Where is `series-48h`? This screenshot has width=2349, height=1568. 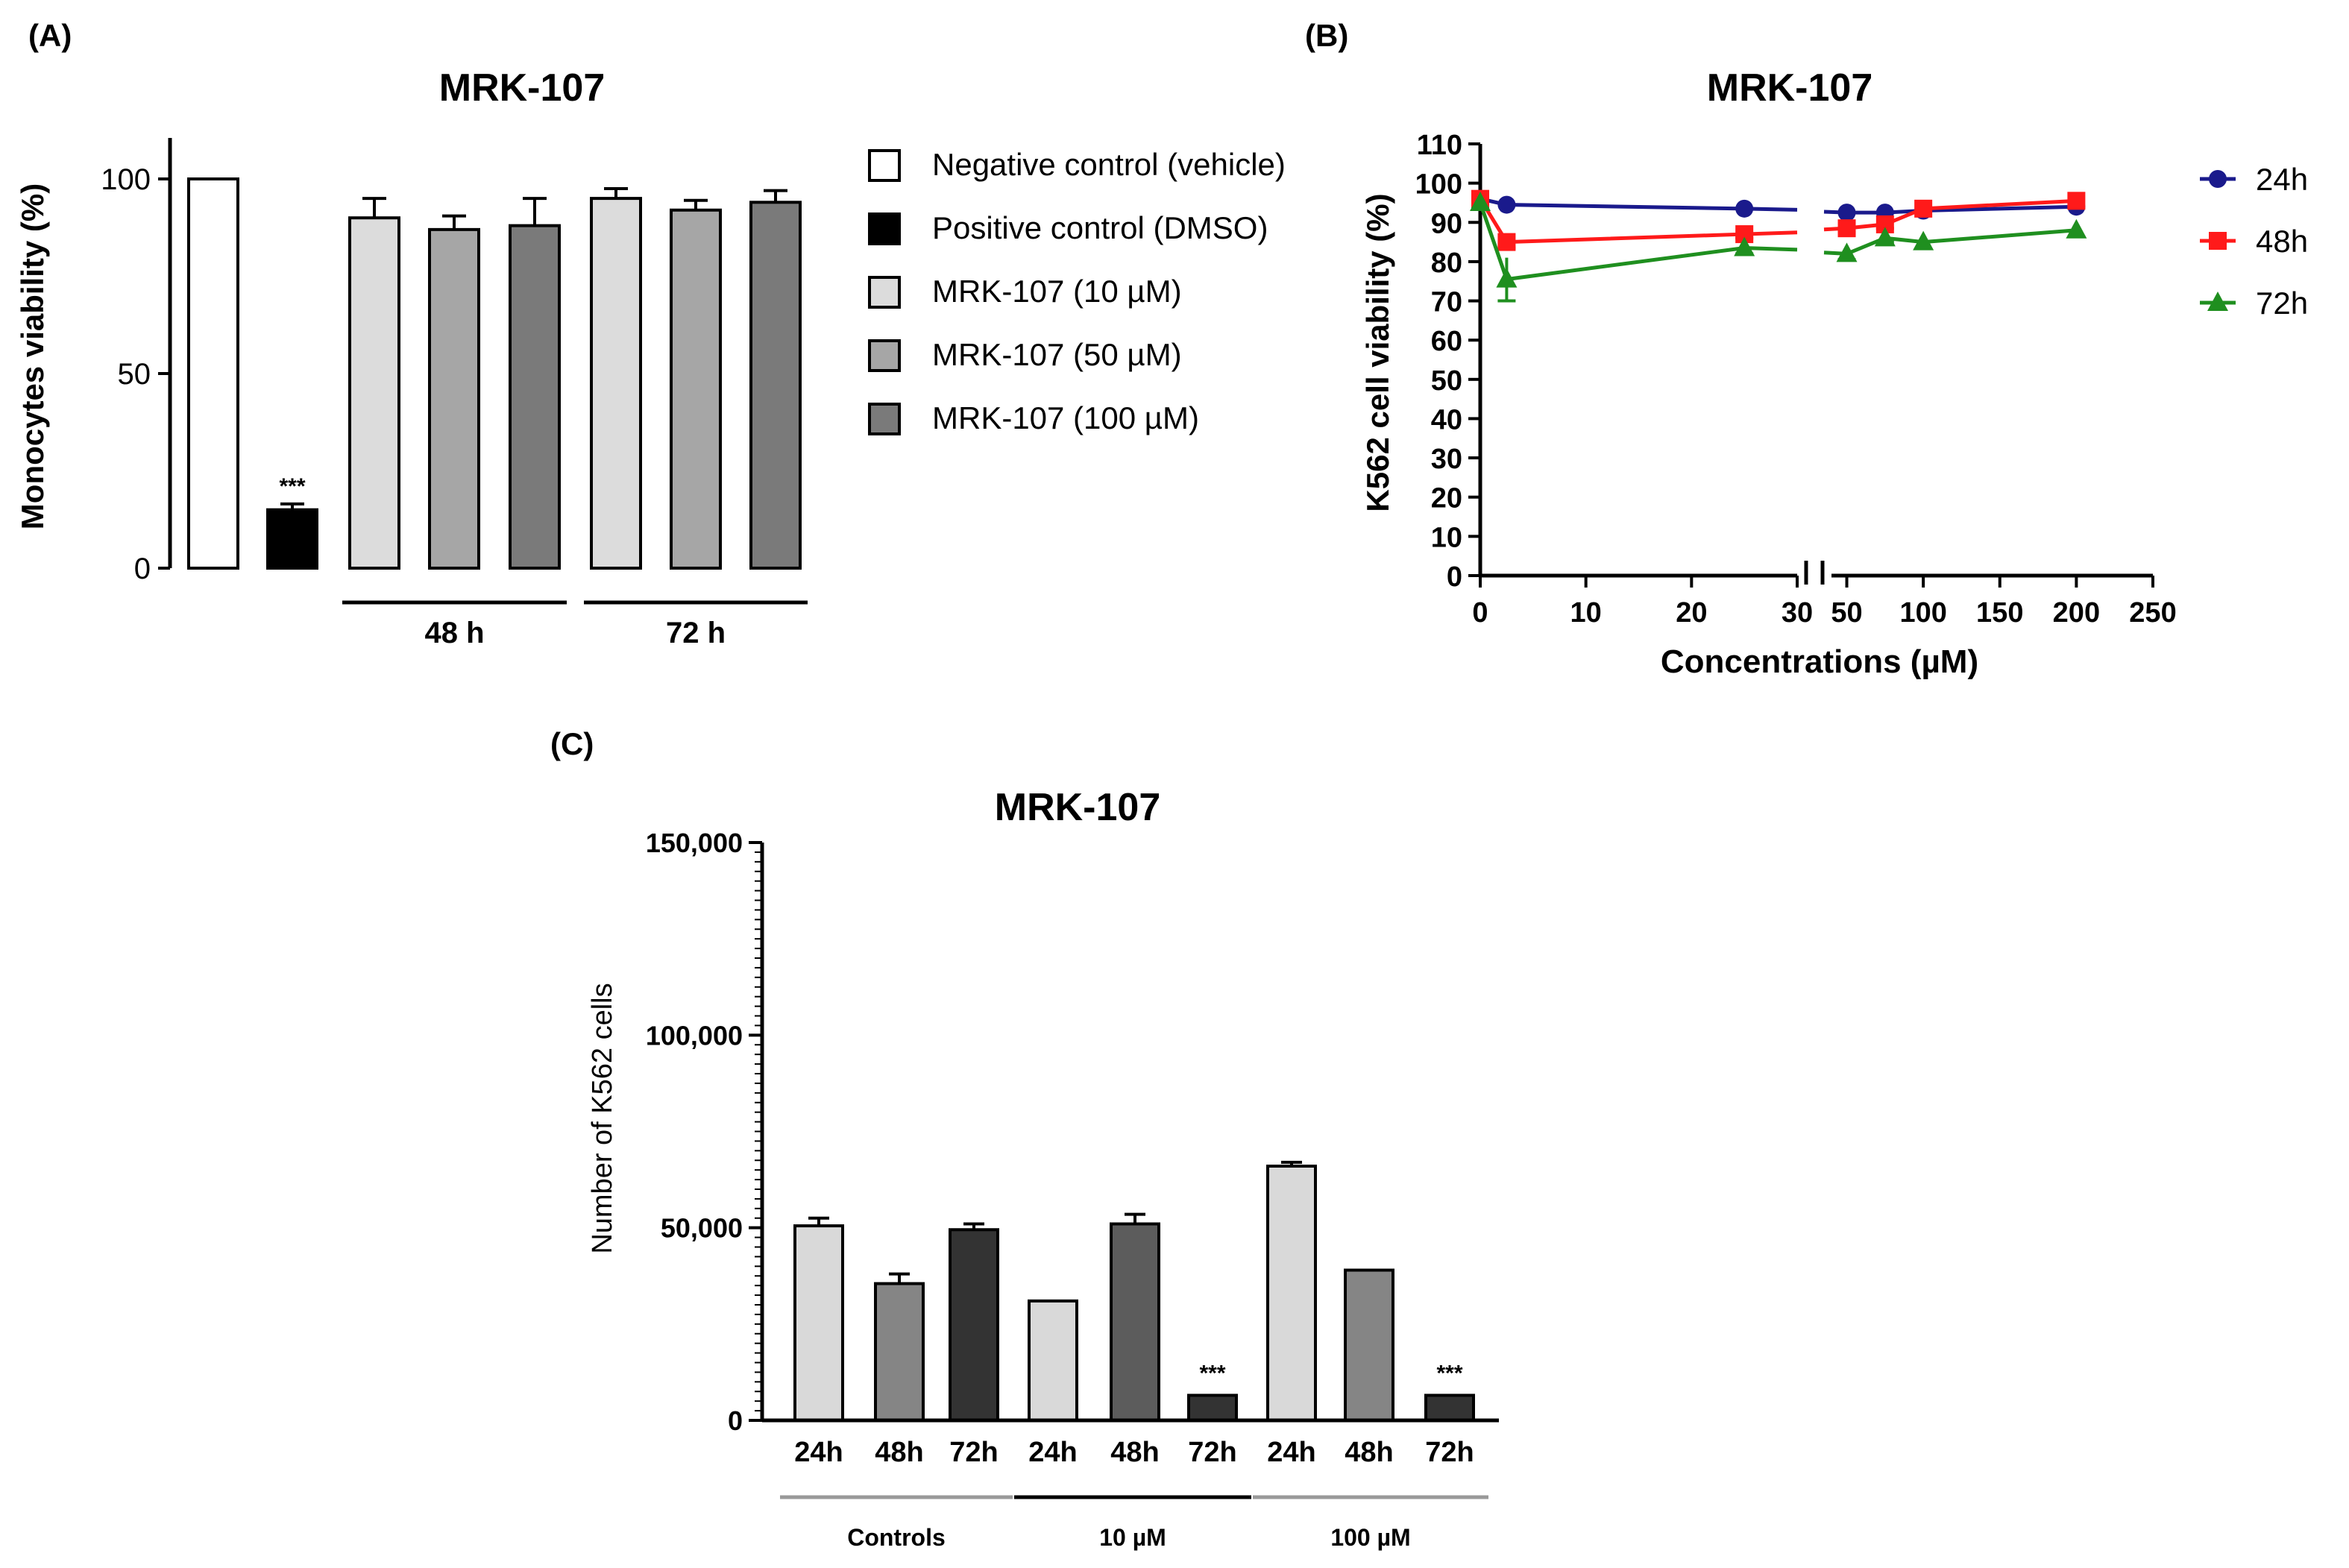
series-48h is located at coordinates (1778, 220).